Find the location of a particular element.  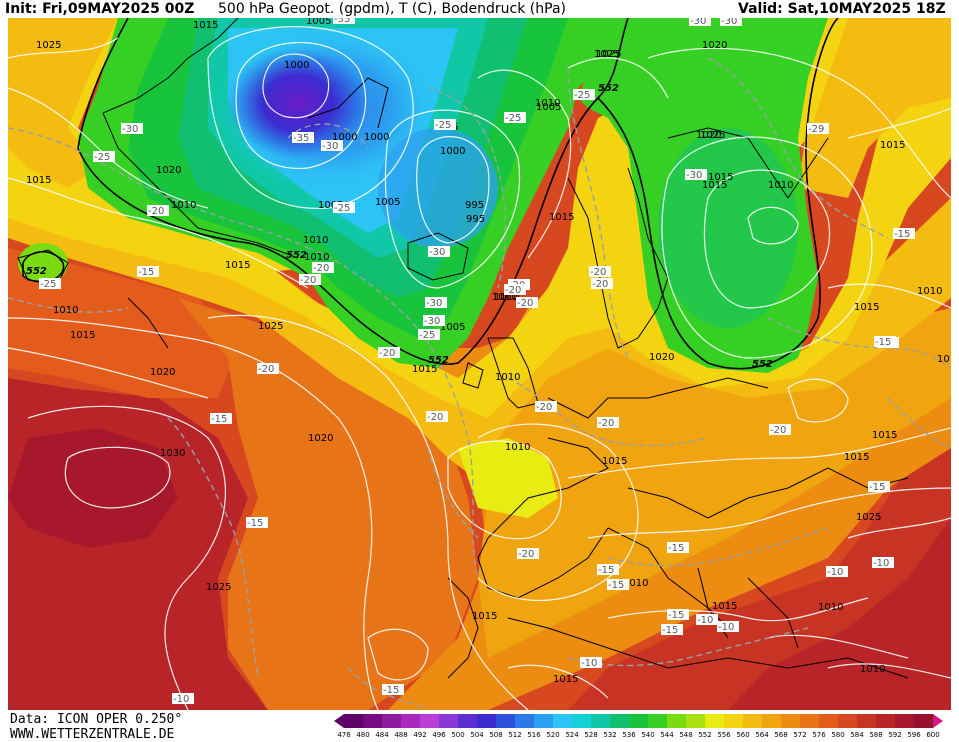

legend-value: 528 is located at coordinates (591, 735).